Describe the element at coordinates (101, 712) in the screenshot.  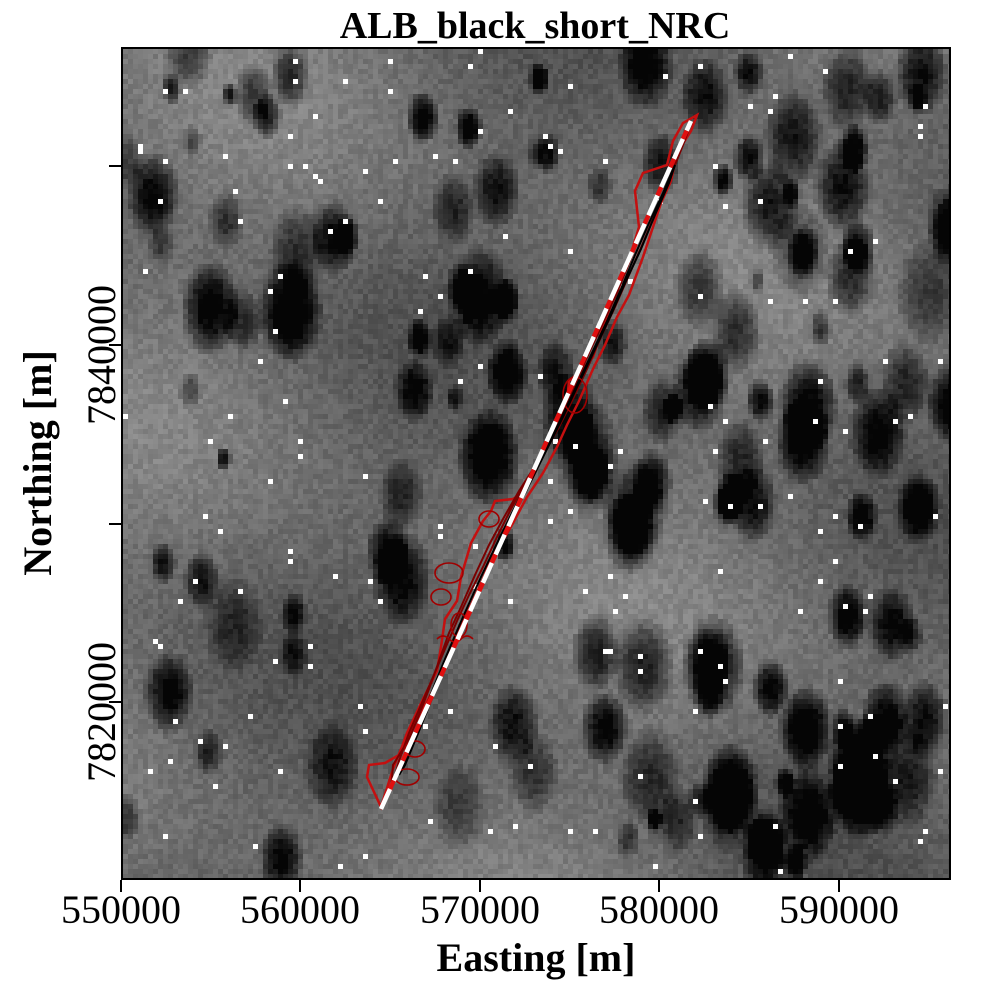
I see `y-tick-label: 7820000` at that location.